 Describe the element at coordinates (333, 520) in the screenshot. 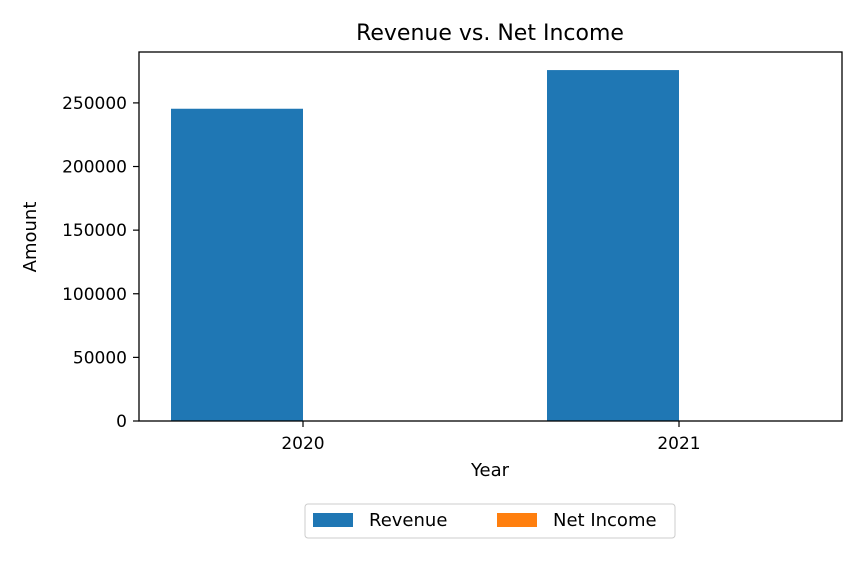

I see `legend-swatch-revenue` at that location.